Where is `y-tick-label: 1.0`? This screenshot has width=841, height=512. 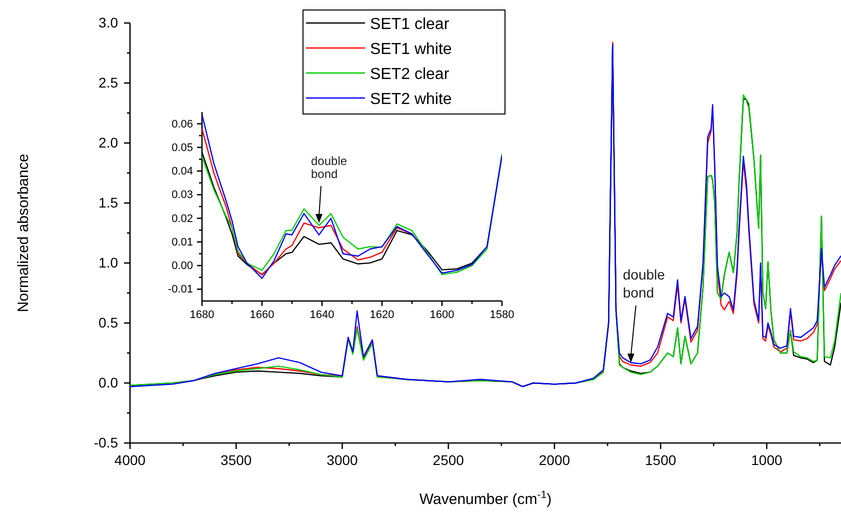 y-tick-label: 1.0 is located at coordinates (108, 262).